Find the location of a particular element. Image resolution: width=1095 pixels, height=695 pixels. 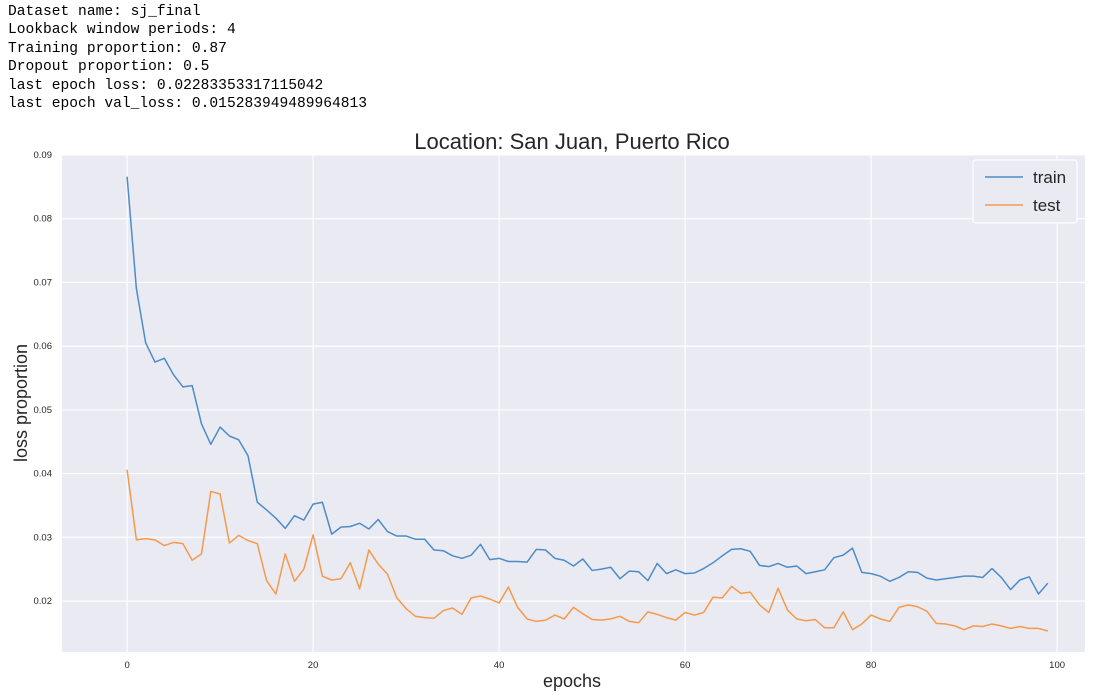

y-tick-label: 0.03 is located at coordinates (43, 537).